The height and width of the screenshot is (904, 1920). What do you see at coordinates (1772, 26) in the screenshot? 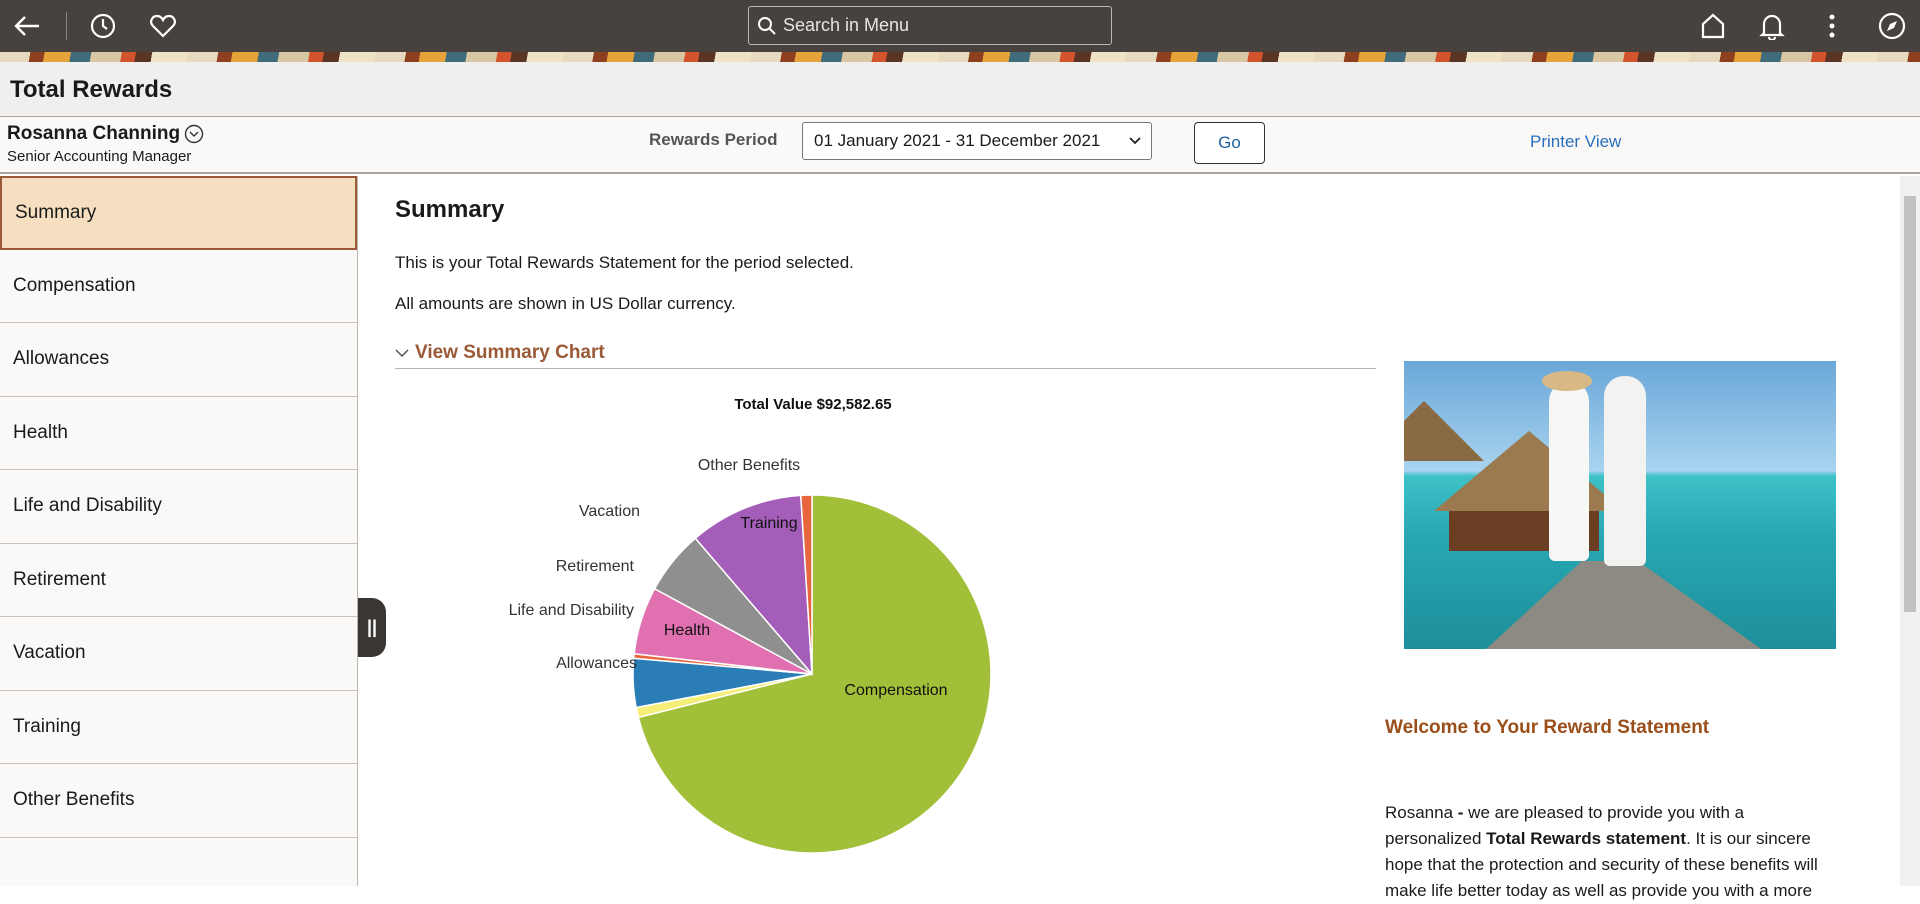
I see `bell-icon` at bounding box center [1772, 26].